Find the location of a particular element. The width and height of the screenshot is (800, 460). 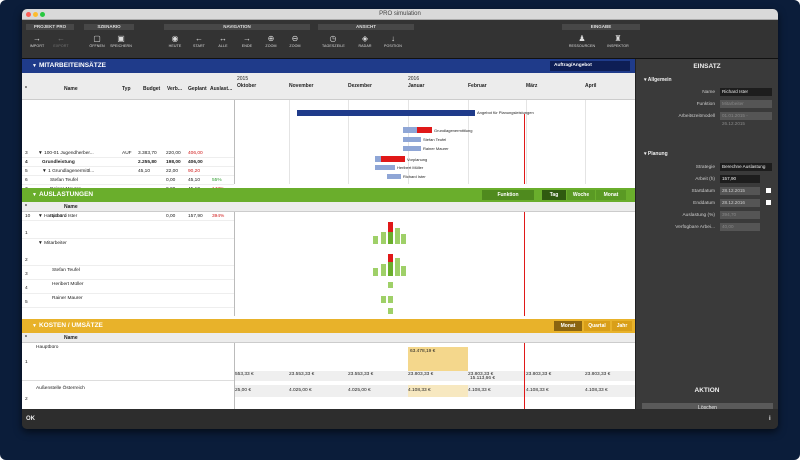

row-name: ▼ Mitarbeiter is located at coordinates (52, 243).